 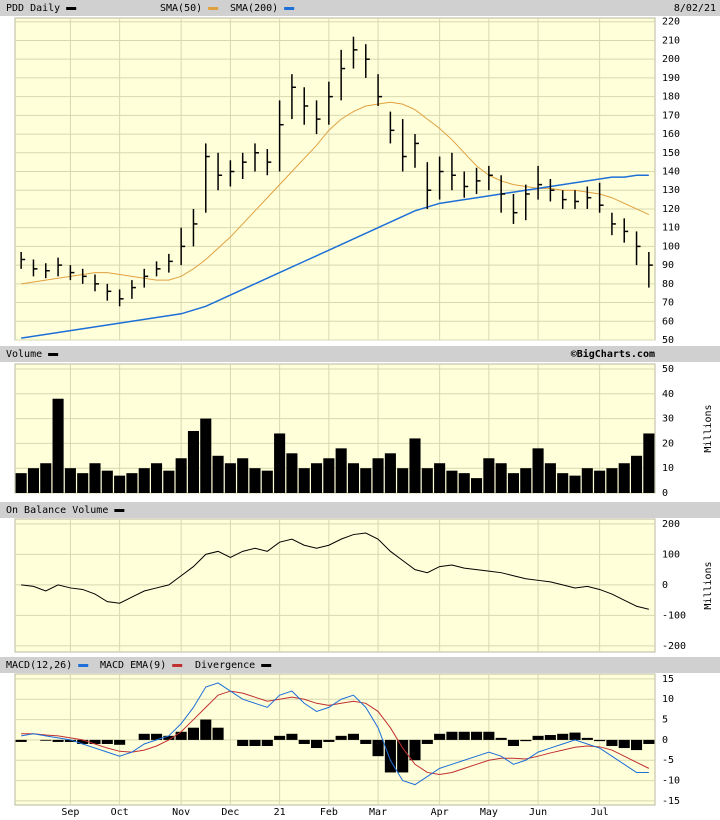 I want to click on x-tick-label: Jun, so click(x=538, y=812).